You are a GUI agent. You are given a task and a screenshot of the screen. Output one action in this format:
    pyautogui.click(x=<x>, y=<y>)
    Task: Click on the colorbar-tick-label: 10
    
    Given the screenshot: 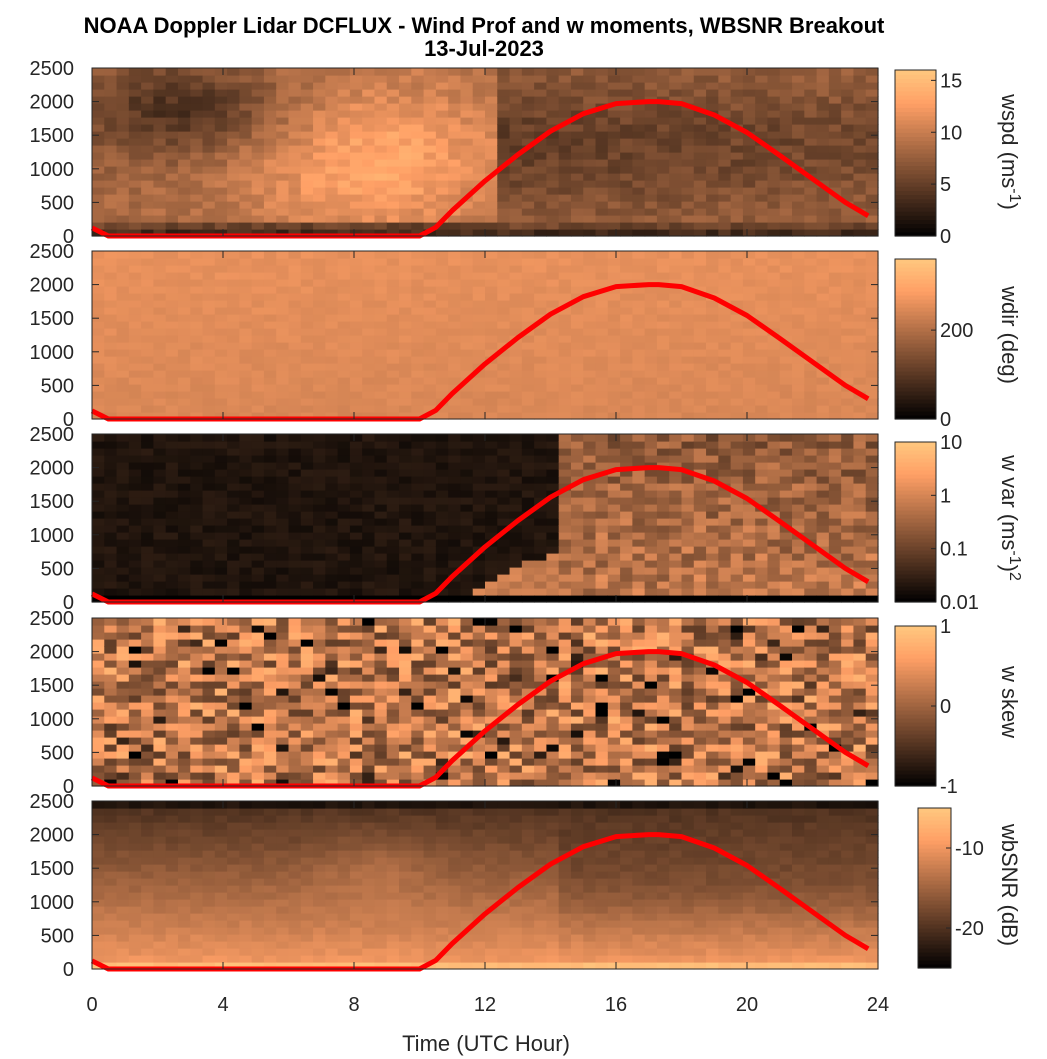 What is the action you would take?
    pyautogui.click(x=951, y=133)
    